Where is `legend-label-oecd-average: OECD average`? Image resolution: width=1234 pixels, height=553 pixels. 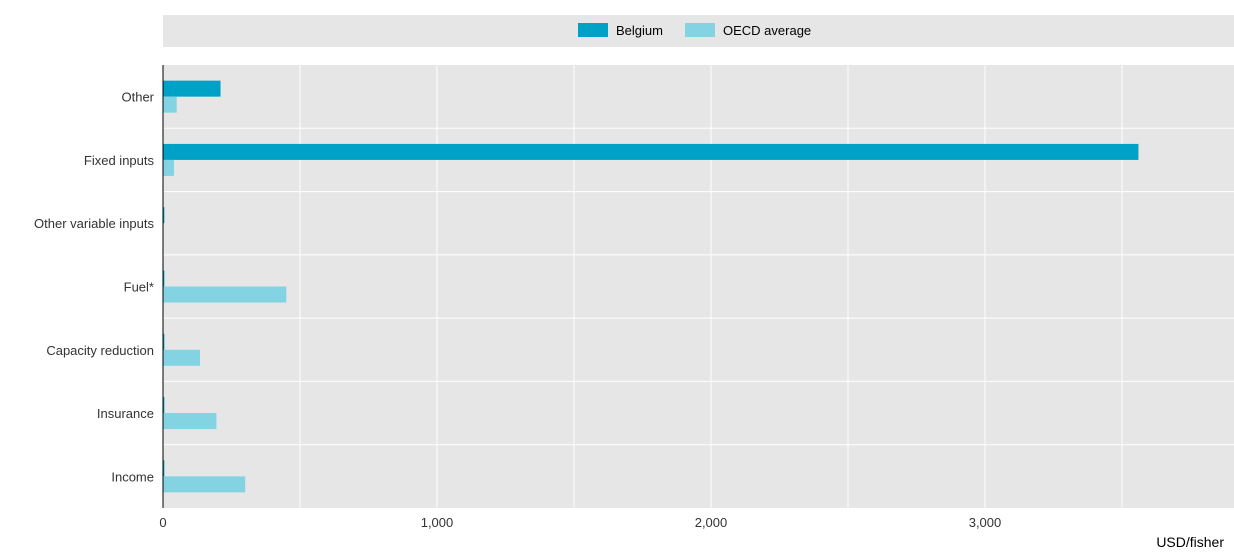
legend-label-oecd-average: OECD average is located at coordinates (767, 30).